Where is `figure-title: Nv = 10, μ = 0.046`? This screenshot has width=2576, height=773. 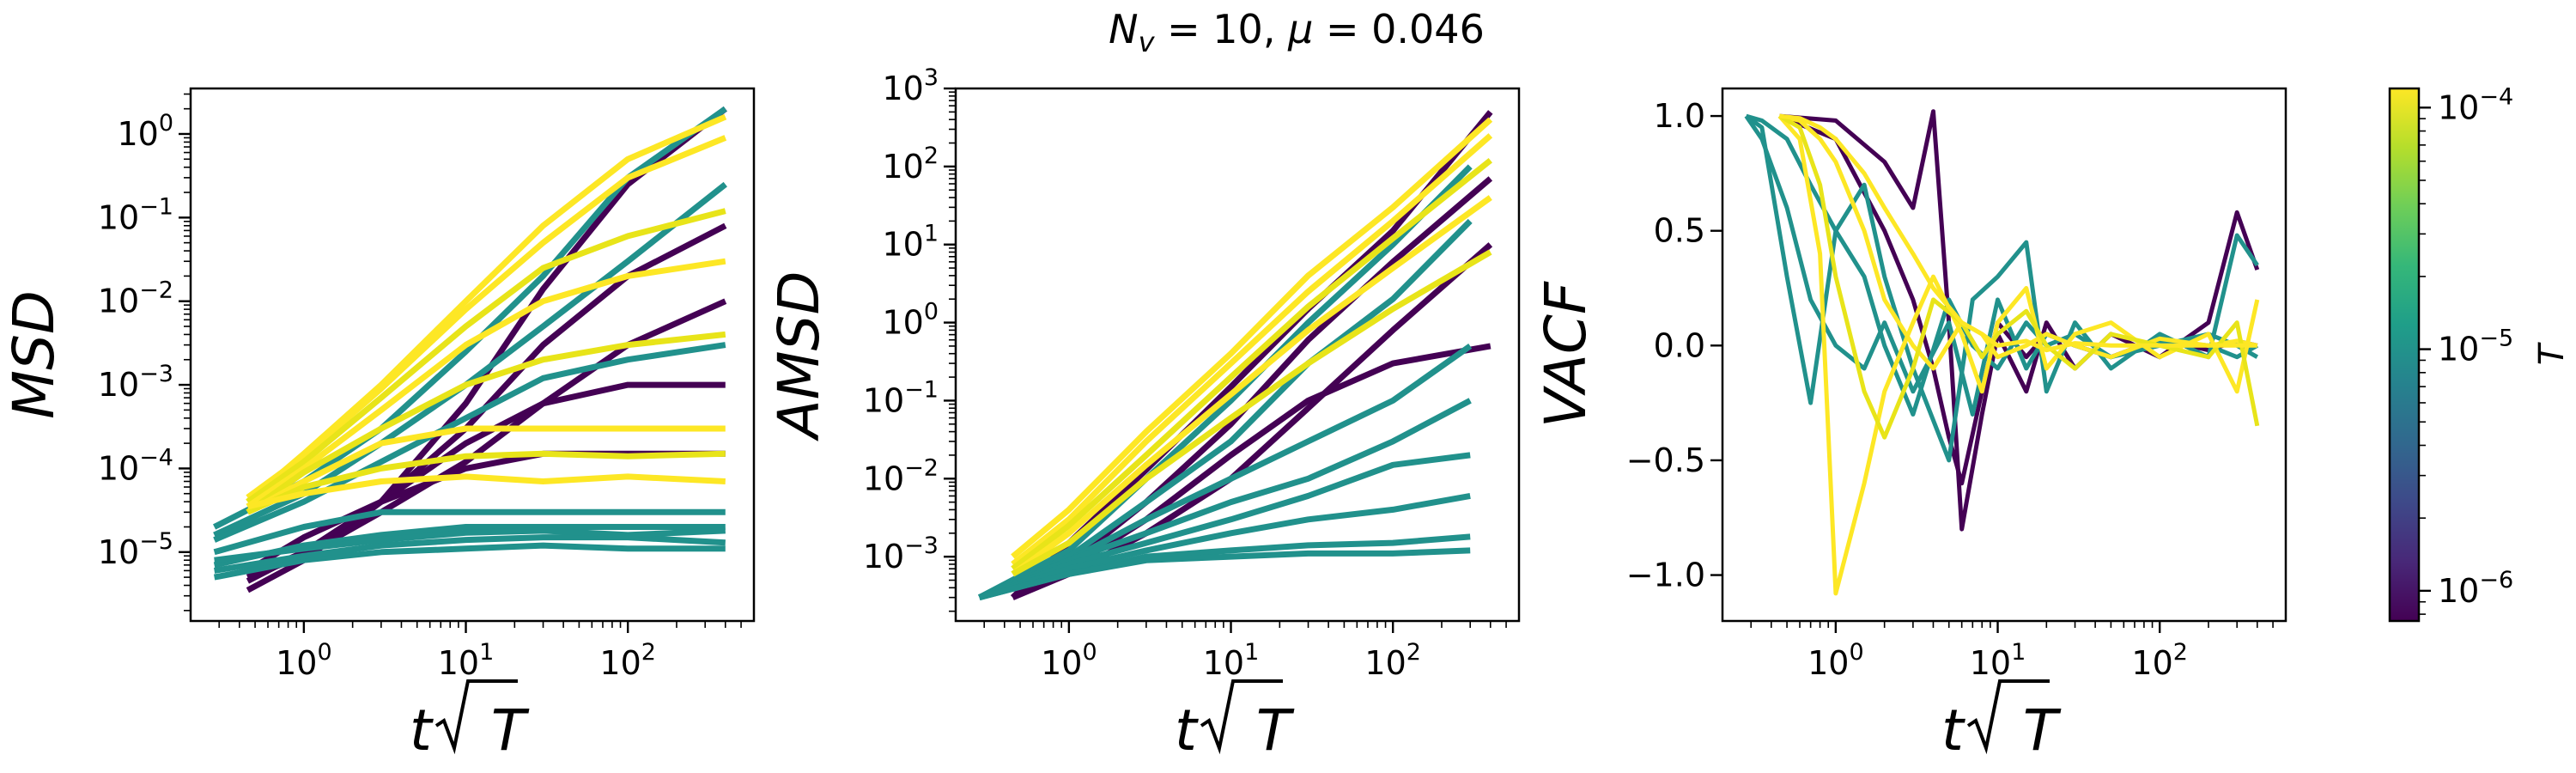 figure-title: Nv = 10, μ = 0.046 is located at coordinates (1297, 32).